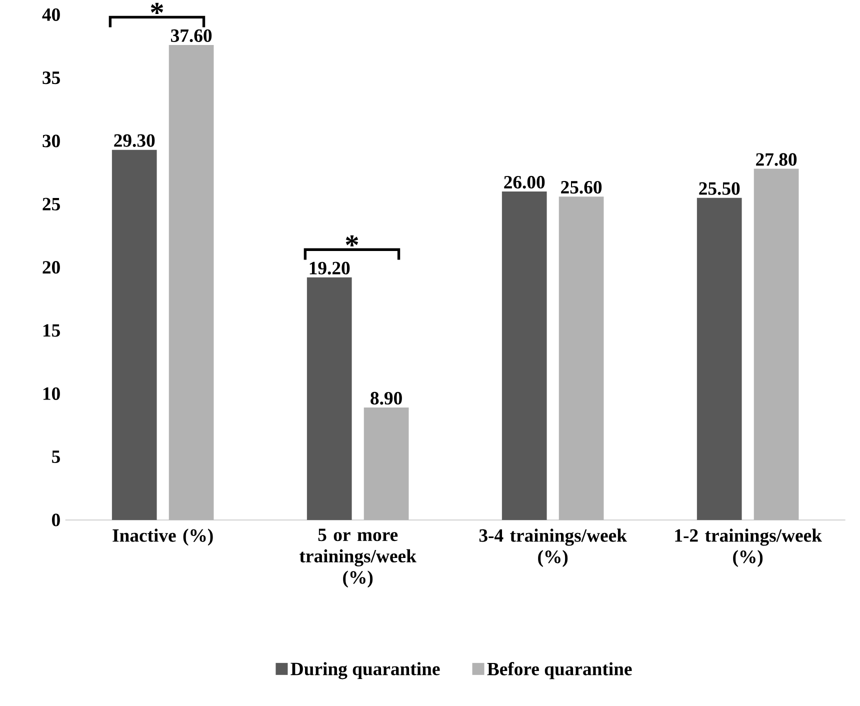 Image resolution: width=860 pixels, height=706 pixels. What do you see at coordinates (719, 188) in the screenshot?
I see `data-label: 25.50` at bounding box center [719, 188].